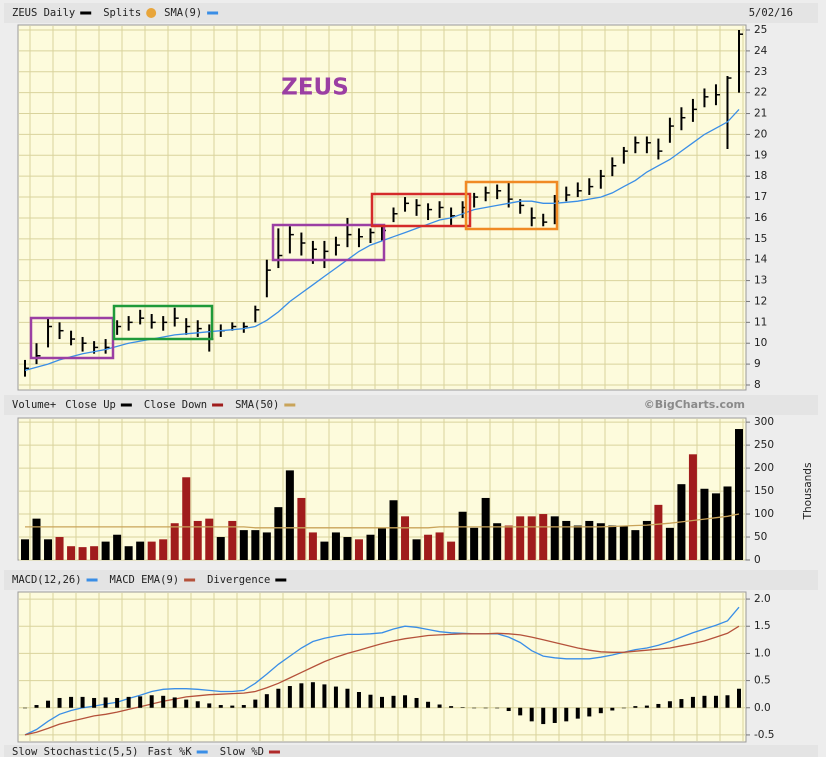 The image size is (826, 757). I want to click on legend-label: ZEUS Daily, so click(43, 13).